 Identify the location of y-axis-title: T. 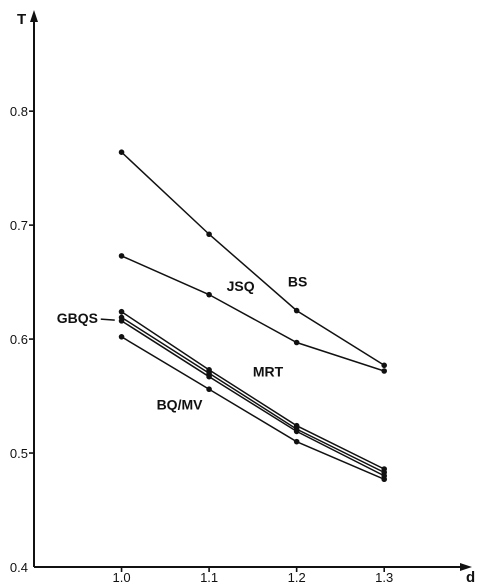
(21, 19).